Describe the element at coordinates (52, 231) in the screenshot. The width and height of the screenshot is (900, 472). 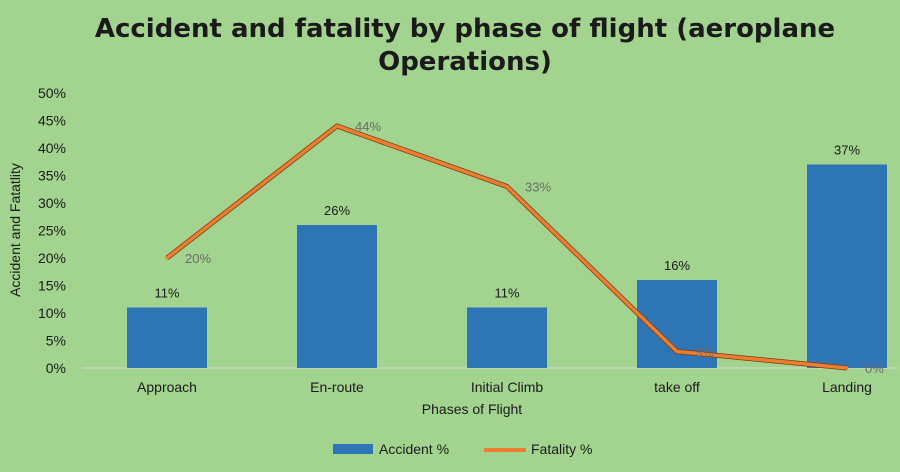
I see `y-tick-label: 25%` at that location.